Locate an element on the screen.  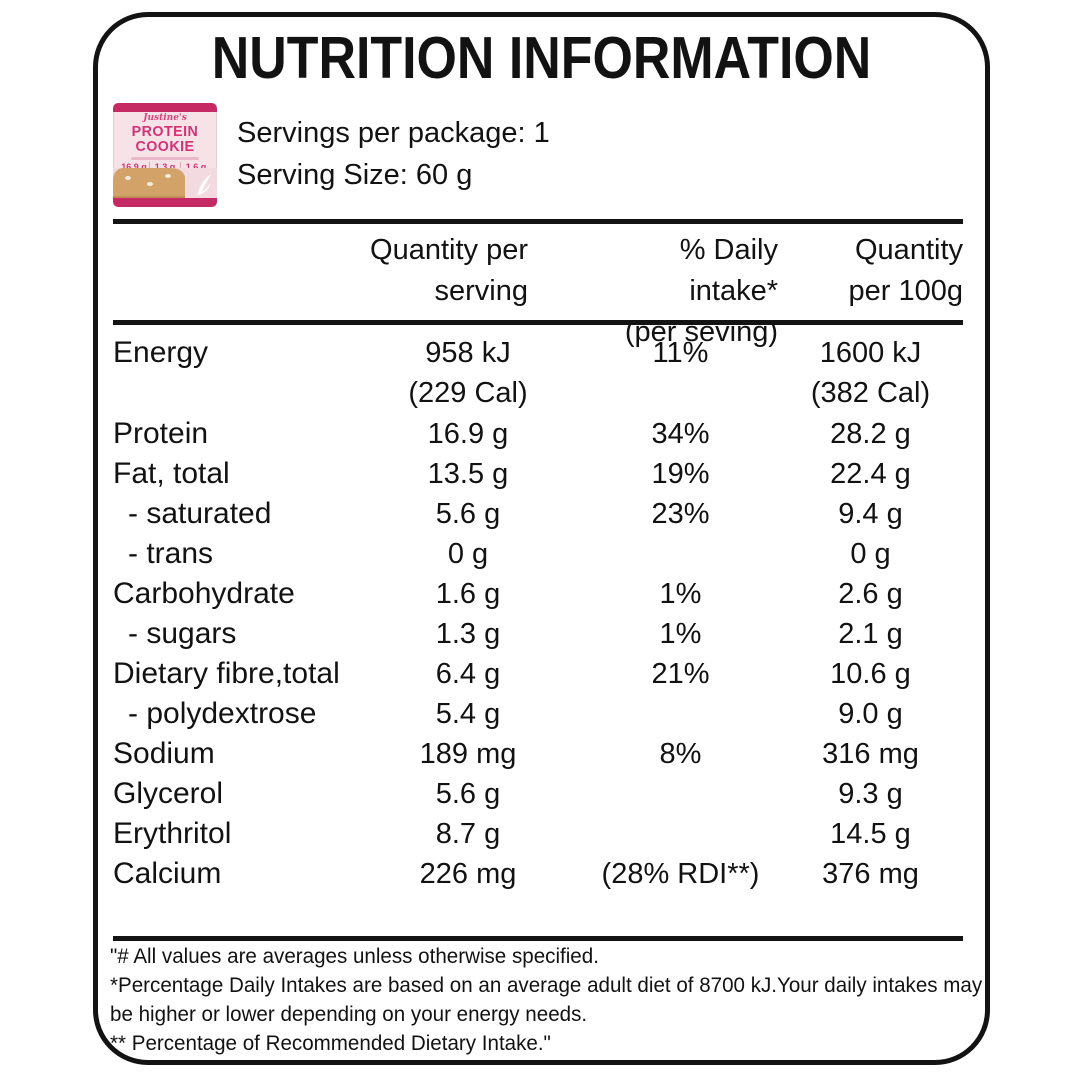
quantity-per-serving-value: 8.7 g is located at coordinates (468, 834).